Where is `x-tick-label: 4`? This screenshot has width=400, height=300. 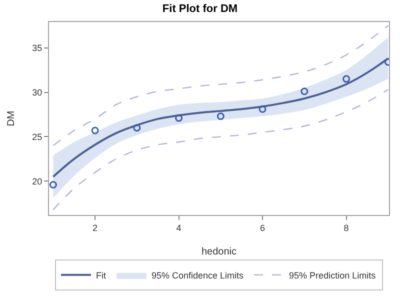 x-tick-label: 4 is located at coordinates (179, 227).